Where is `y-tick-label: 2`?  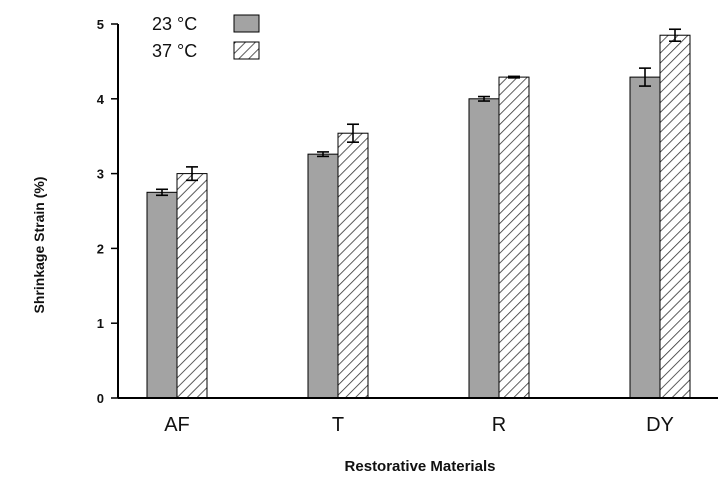
y-tick-label: 2 is located at coordinates (100, 248).